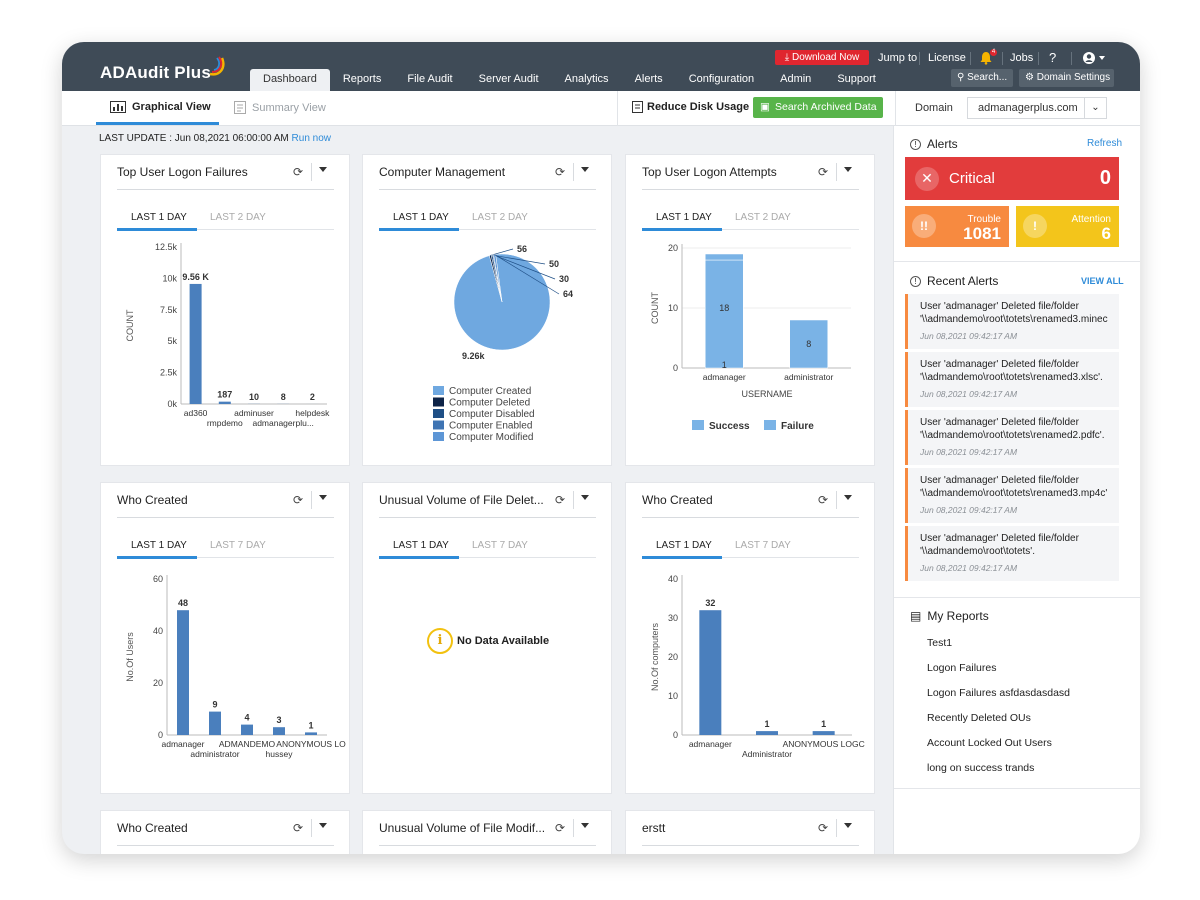 The width and height of the screenshot is (1200, 900). I want to click on reduce-disk-usage-button: Reduce Disk Usage, so click(690, 107).